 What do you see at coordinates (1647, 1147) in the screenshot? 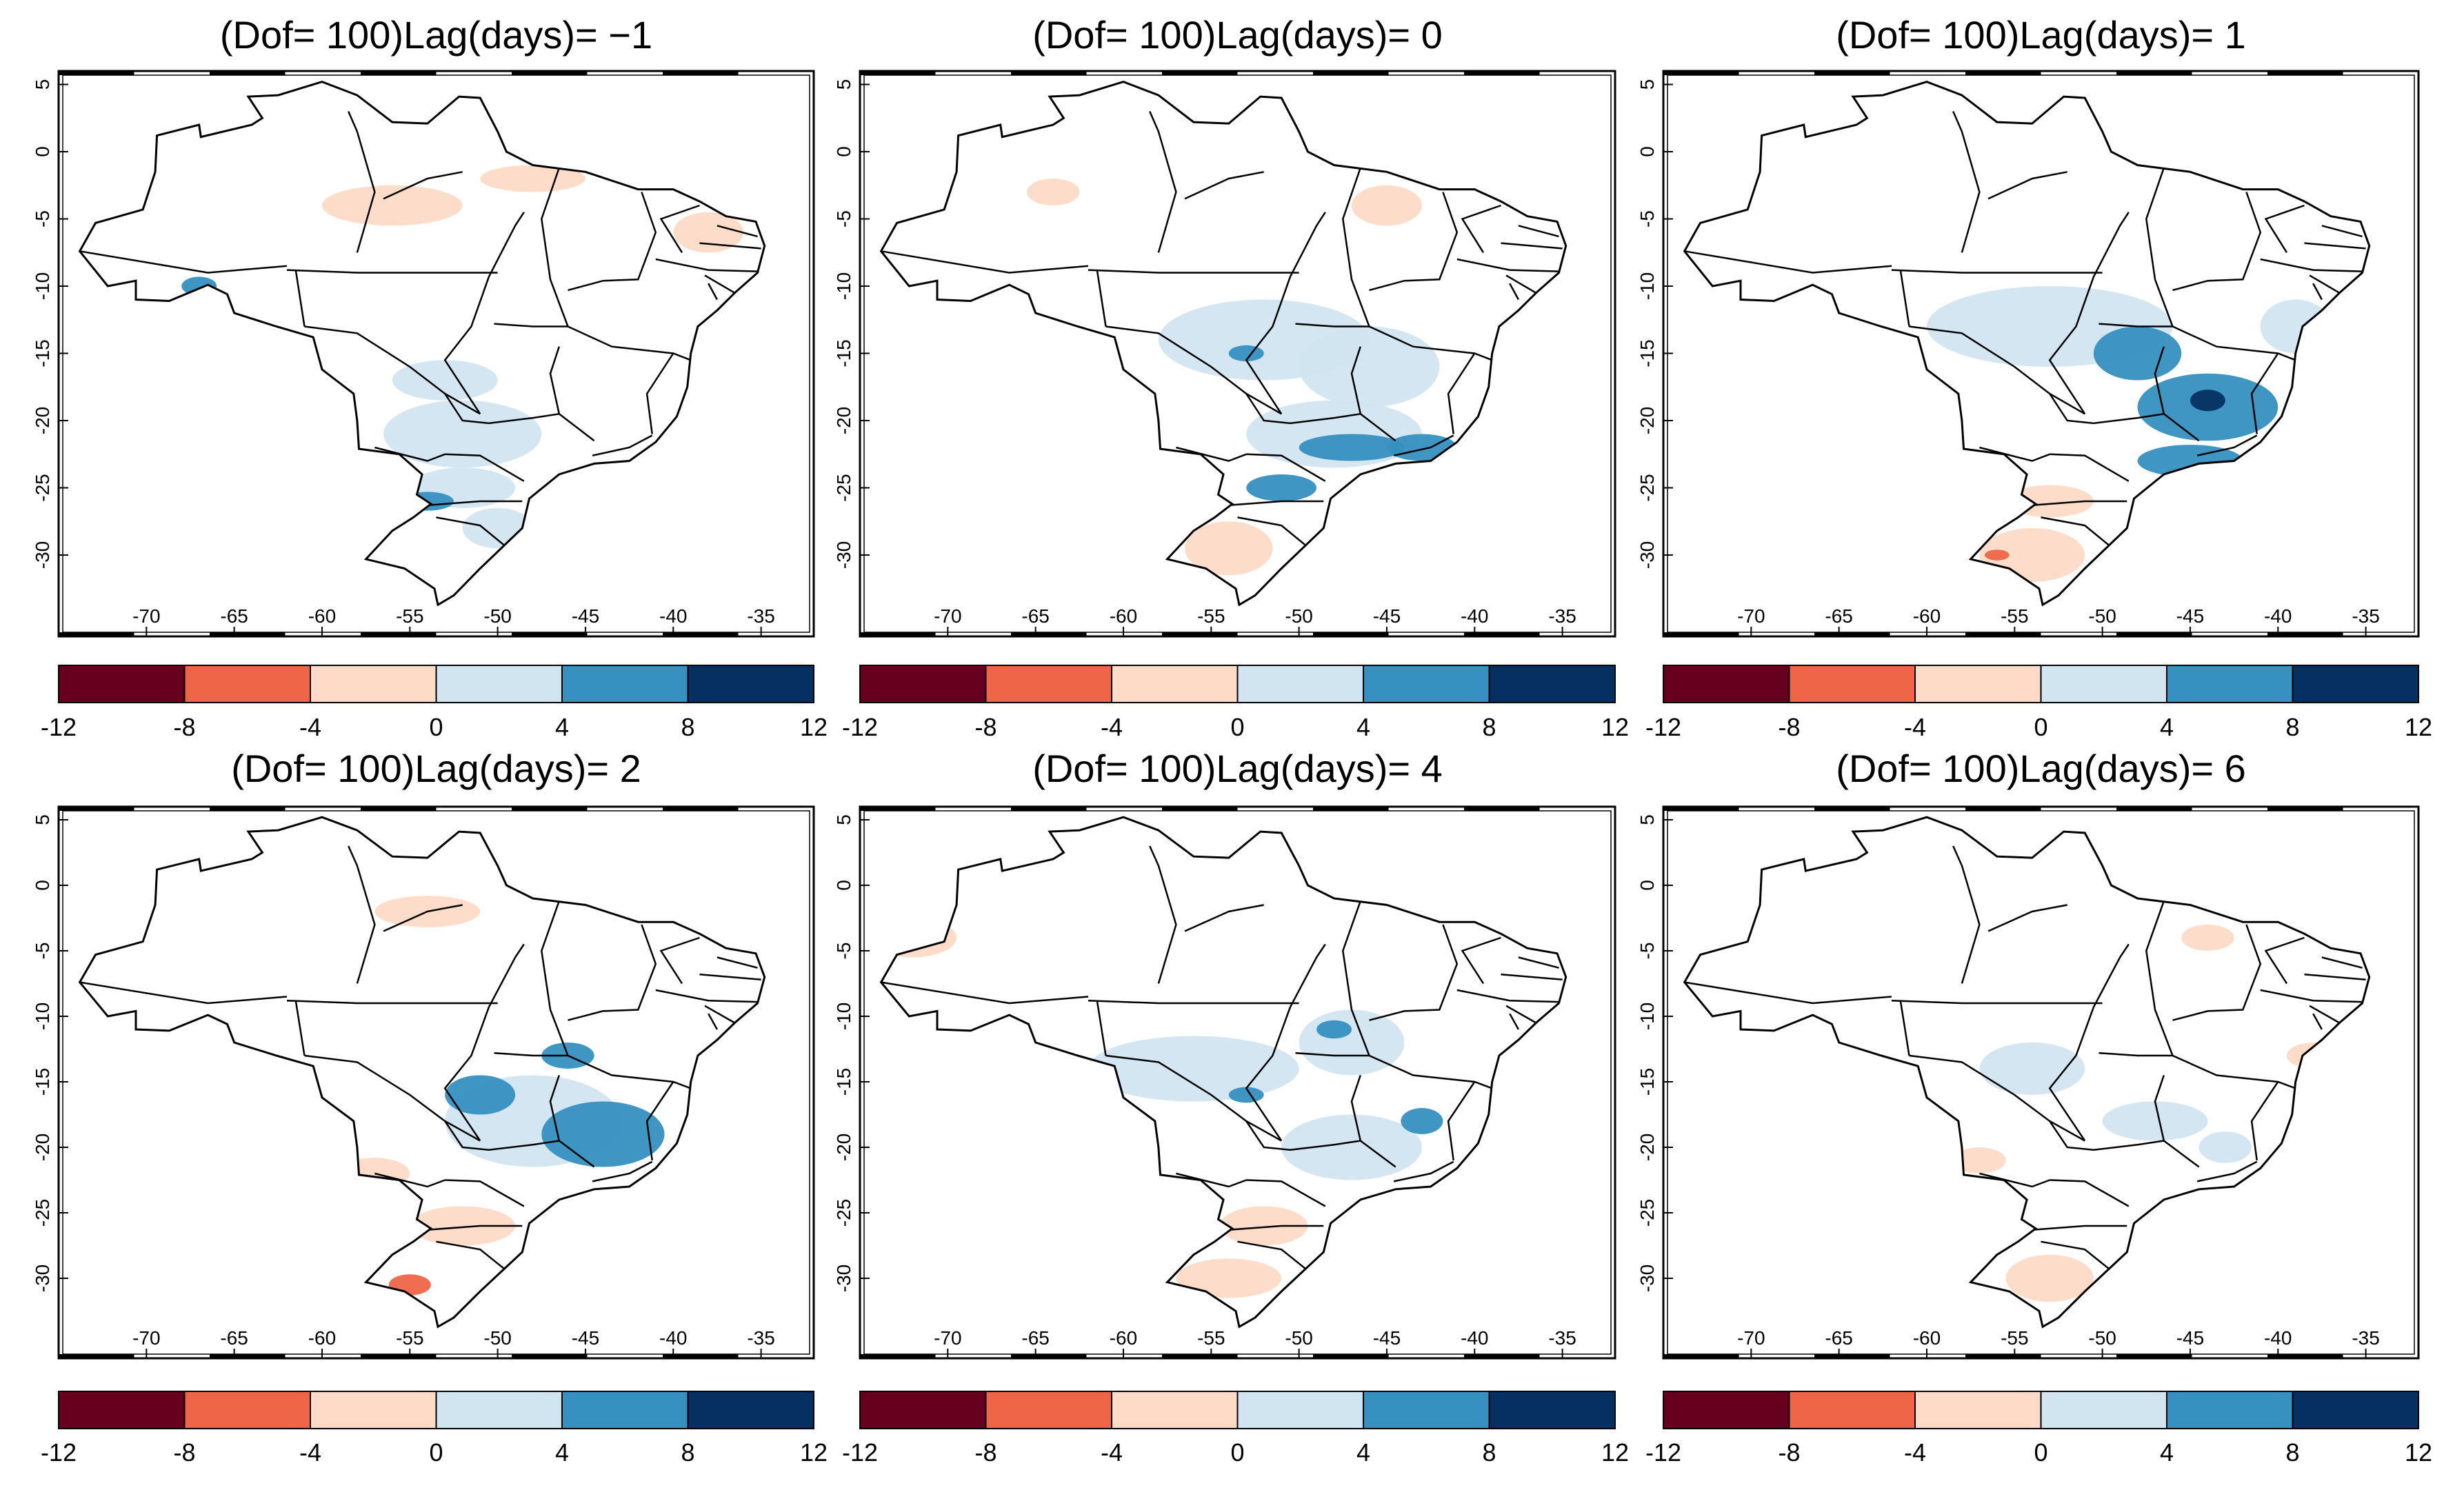
I see `y-tick-label: -20` at bounding box center [1647, 1147].